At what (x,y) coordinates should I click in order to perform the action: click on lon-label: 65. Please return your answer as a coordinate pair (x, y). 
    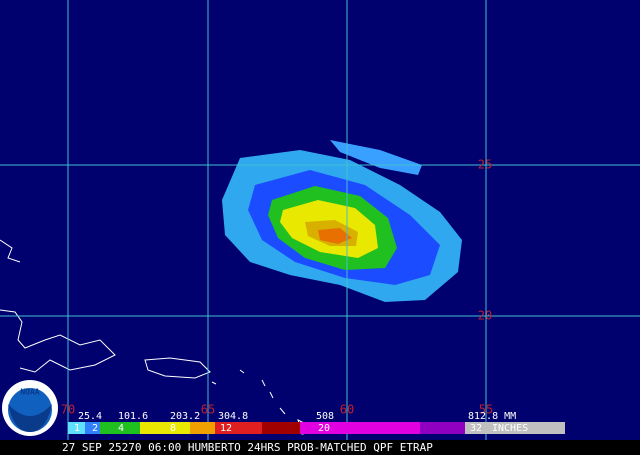
    Looking at the image, I should click on (208, 410).